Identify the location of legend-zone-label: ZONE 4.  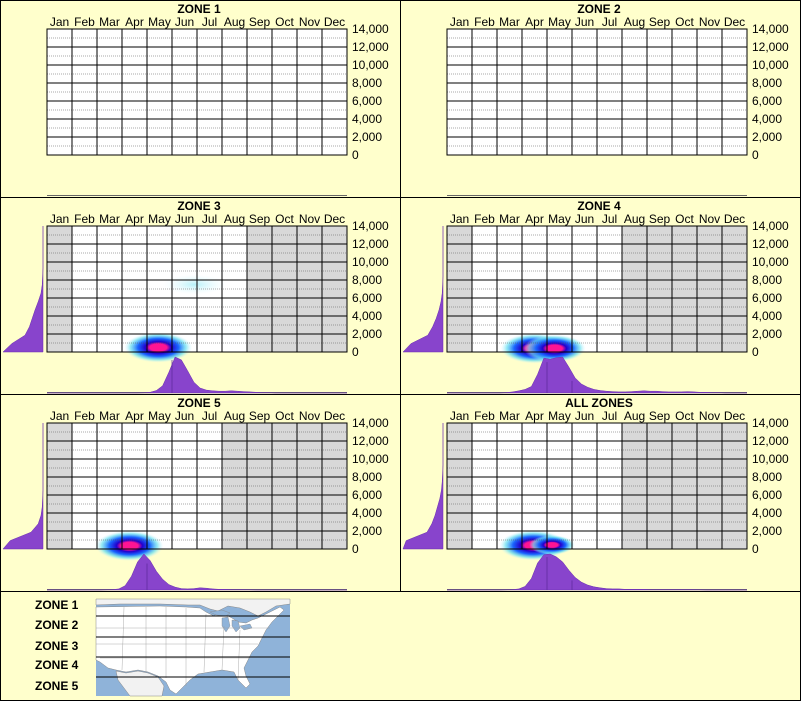
(57, 665).